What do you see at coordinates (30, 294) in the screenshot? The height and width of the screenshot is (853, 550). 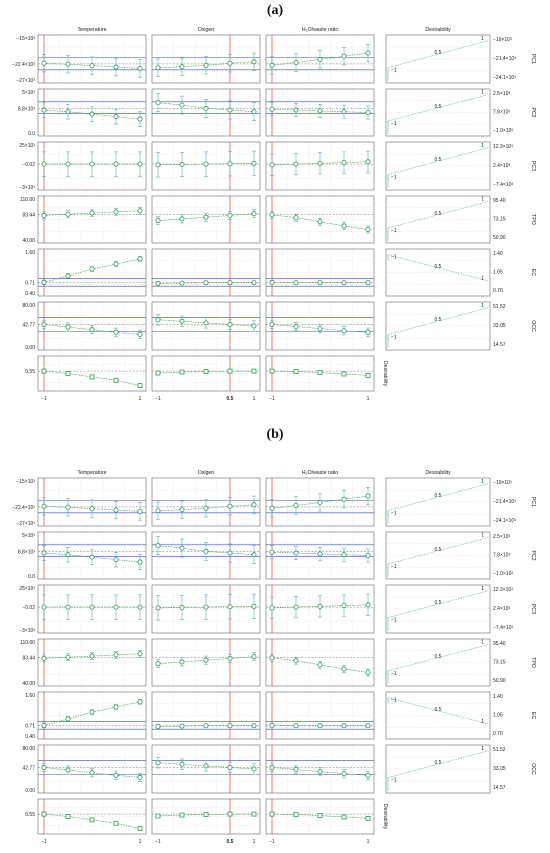 I see `y-tick-label: 0.40` at bounding box center [30, 294].